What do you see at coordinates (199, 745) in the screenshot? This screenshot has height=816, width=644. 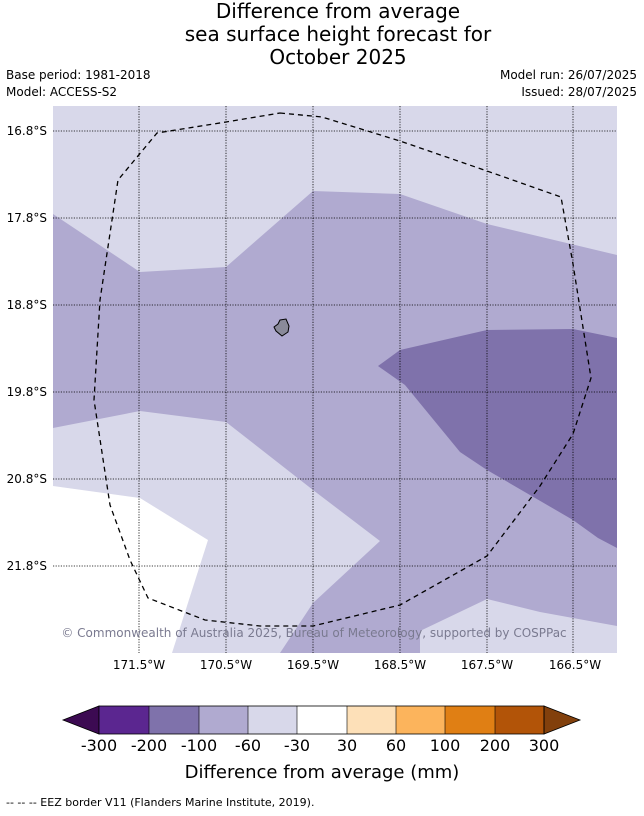 I see `colorbar-tick-label: -100` at bounding box center [199, 745].